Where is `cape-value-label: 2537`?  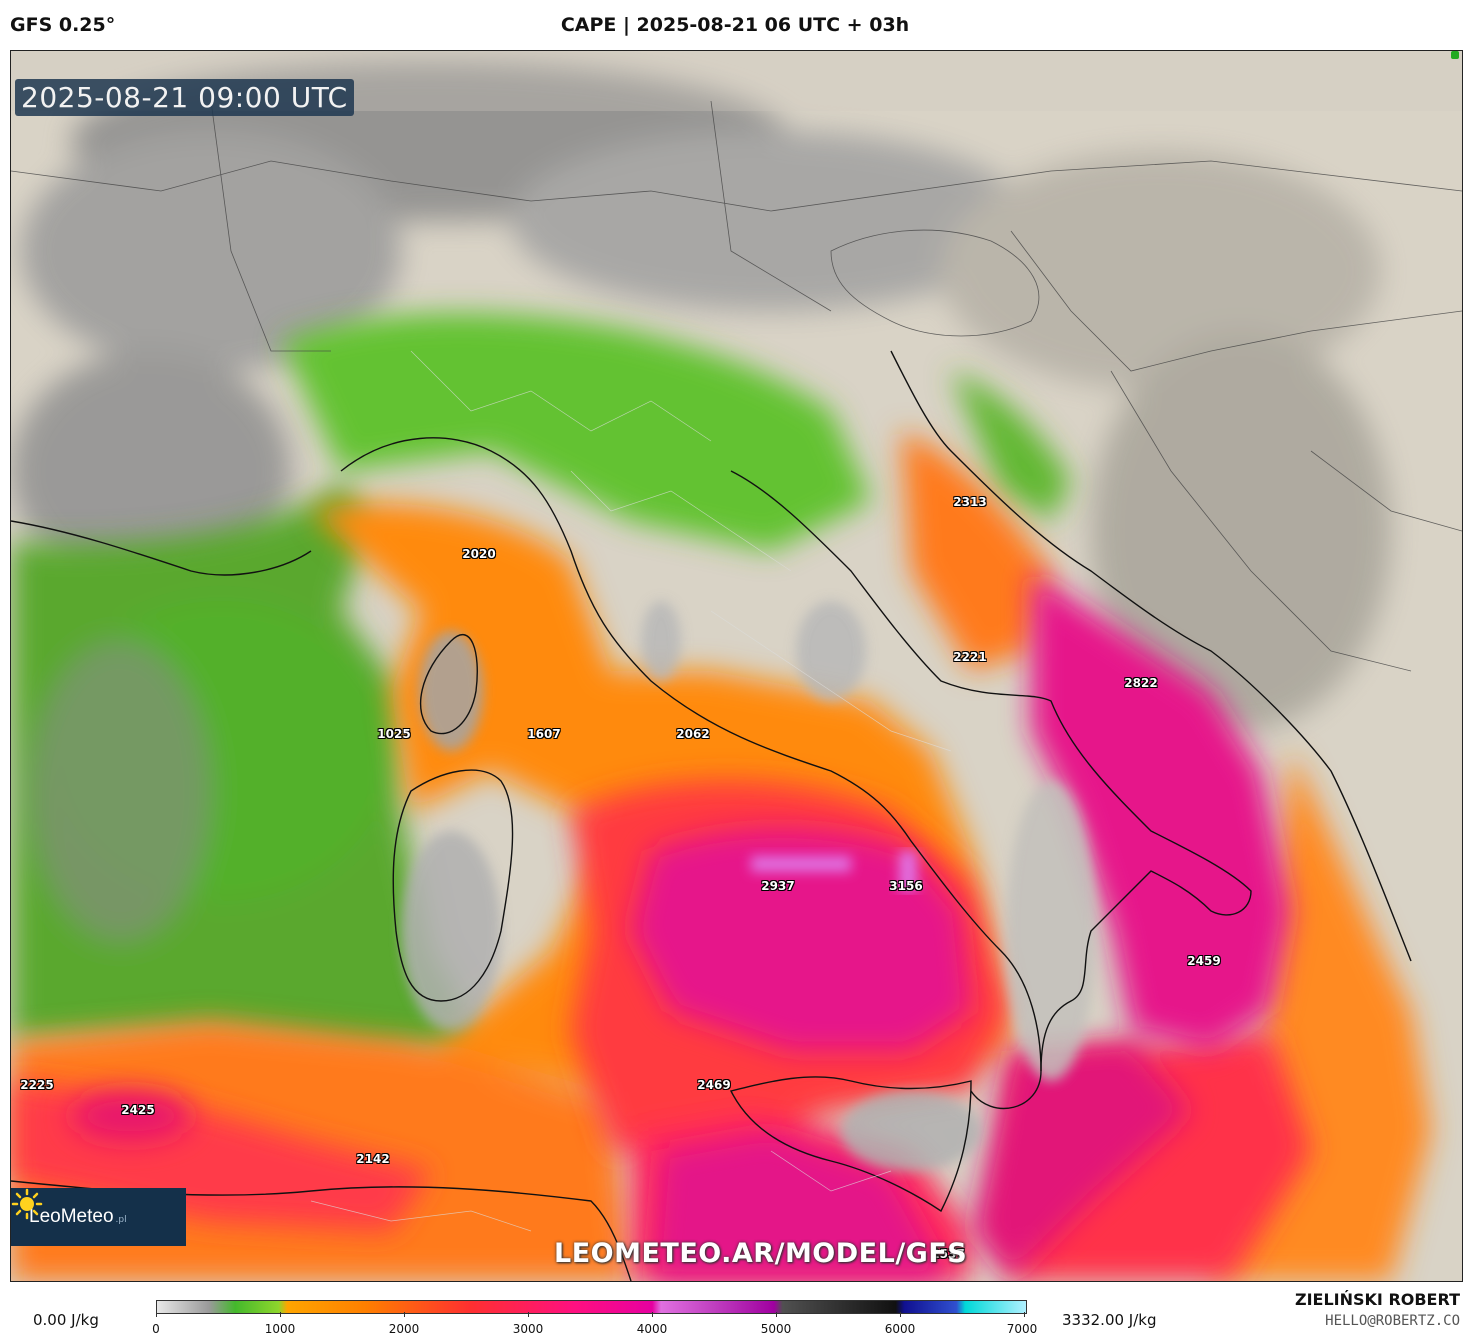
cape-value-label: 2537 is located at coordinates (948, 1254).